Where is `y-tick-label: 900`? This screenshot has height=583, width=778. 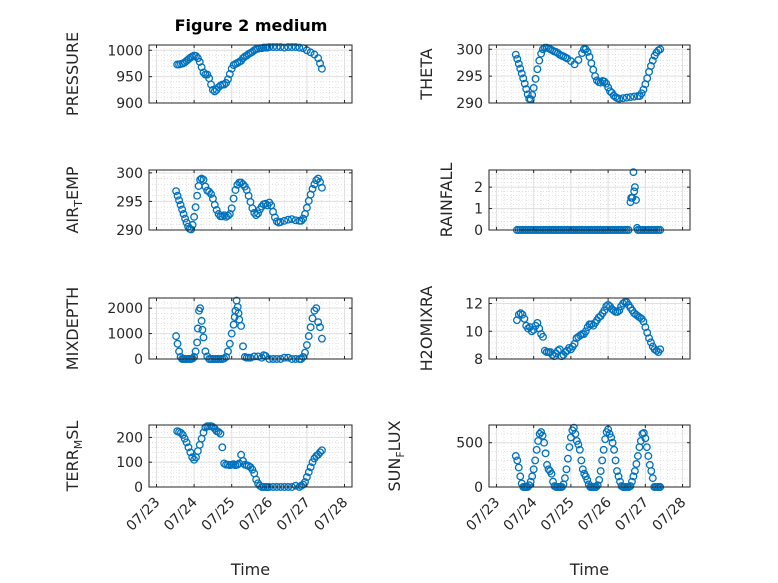 y-tick-label: 900 is located at coordinates (129, 104).